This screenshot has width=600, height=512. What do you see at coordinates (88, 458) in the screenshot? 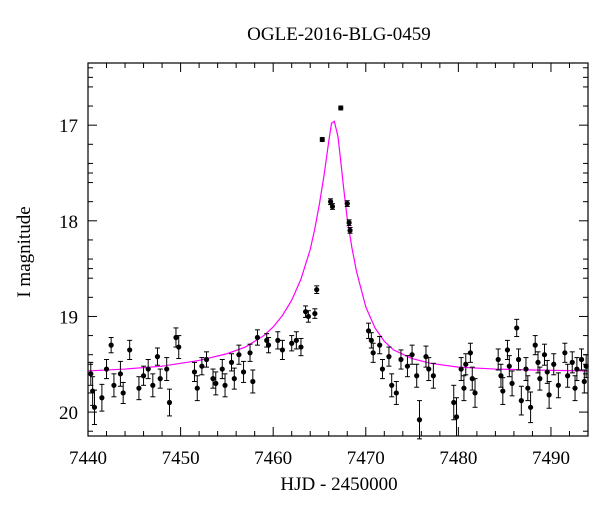
I see `x-tick-label: 7440` at bounding box center [88, 458].